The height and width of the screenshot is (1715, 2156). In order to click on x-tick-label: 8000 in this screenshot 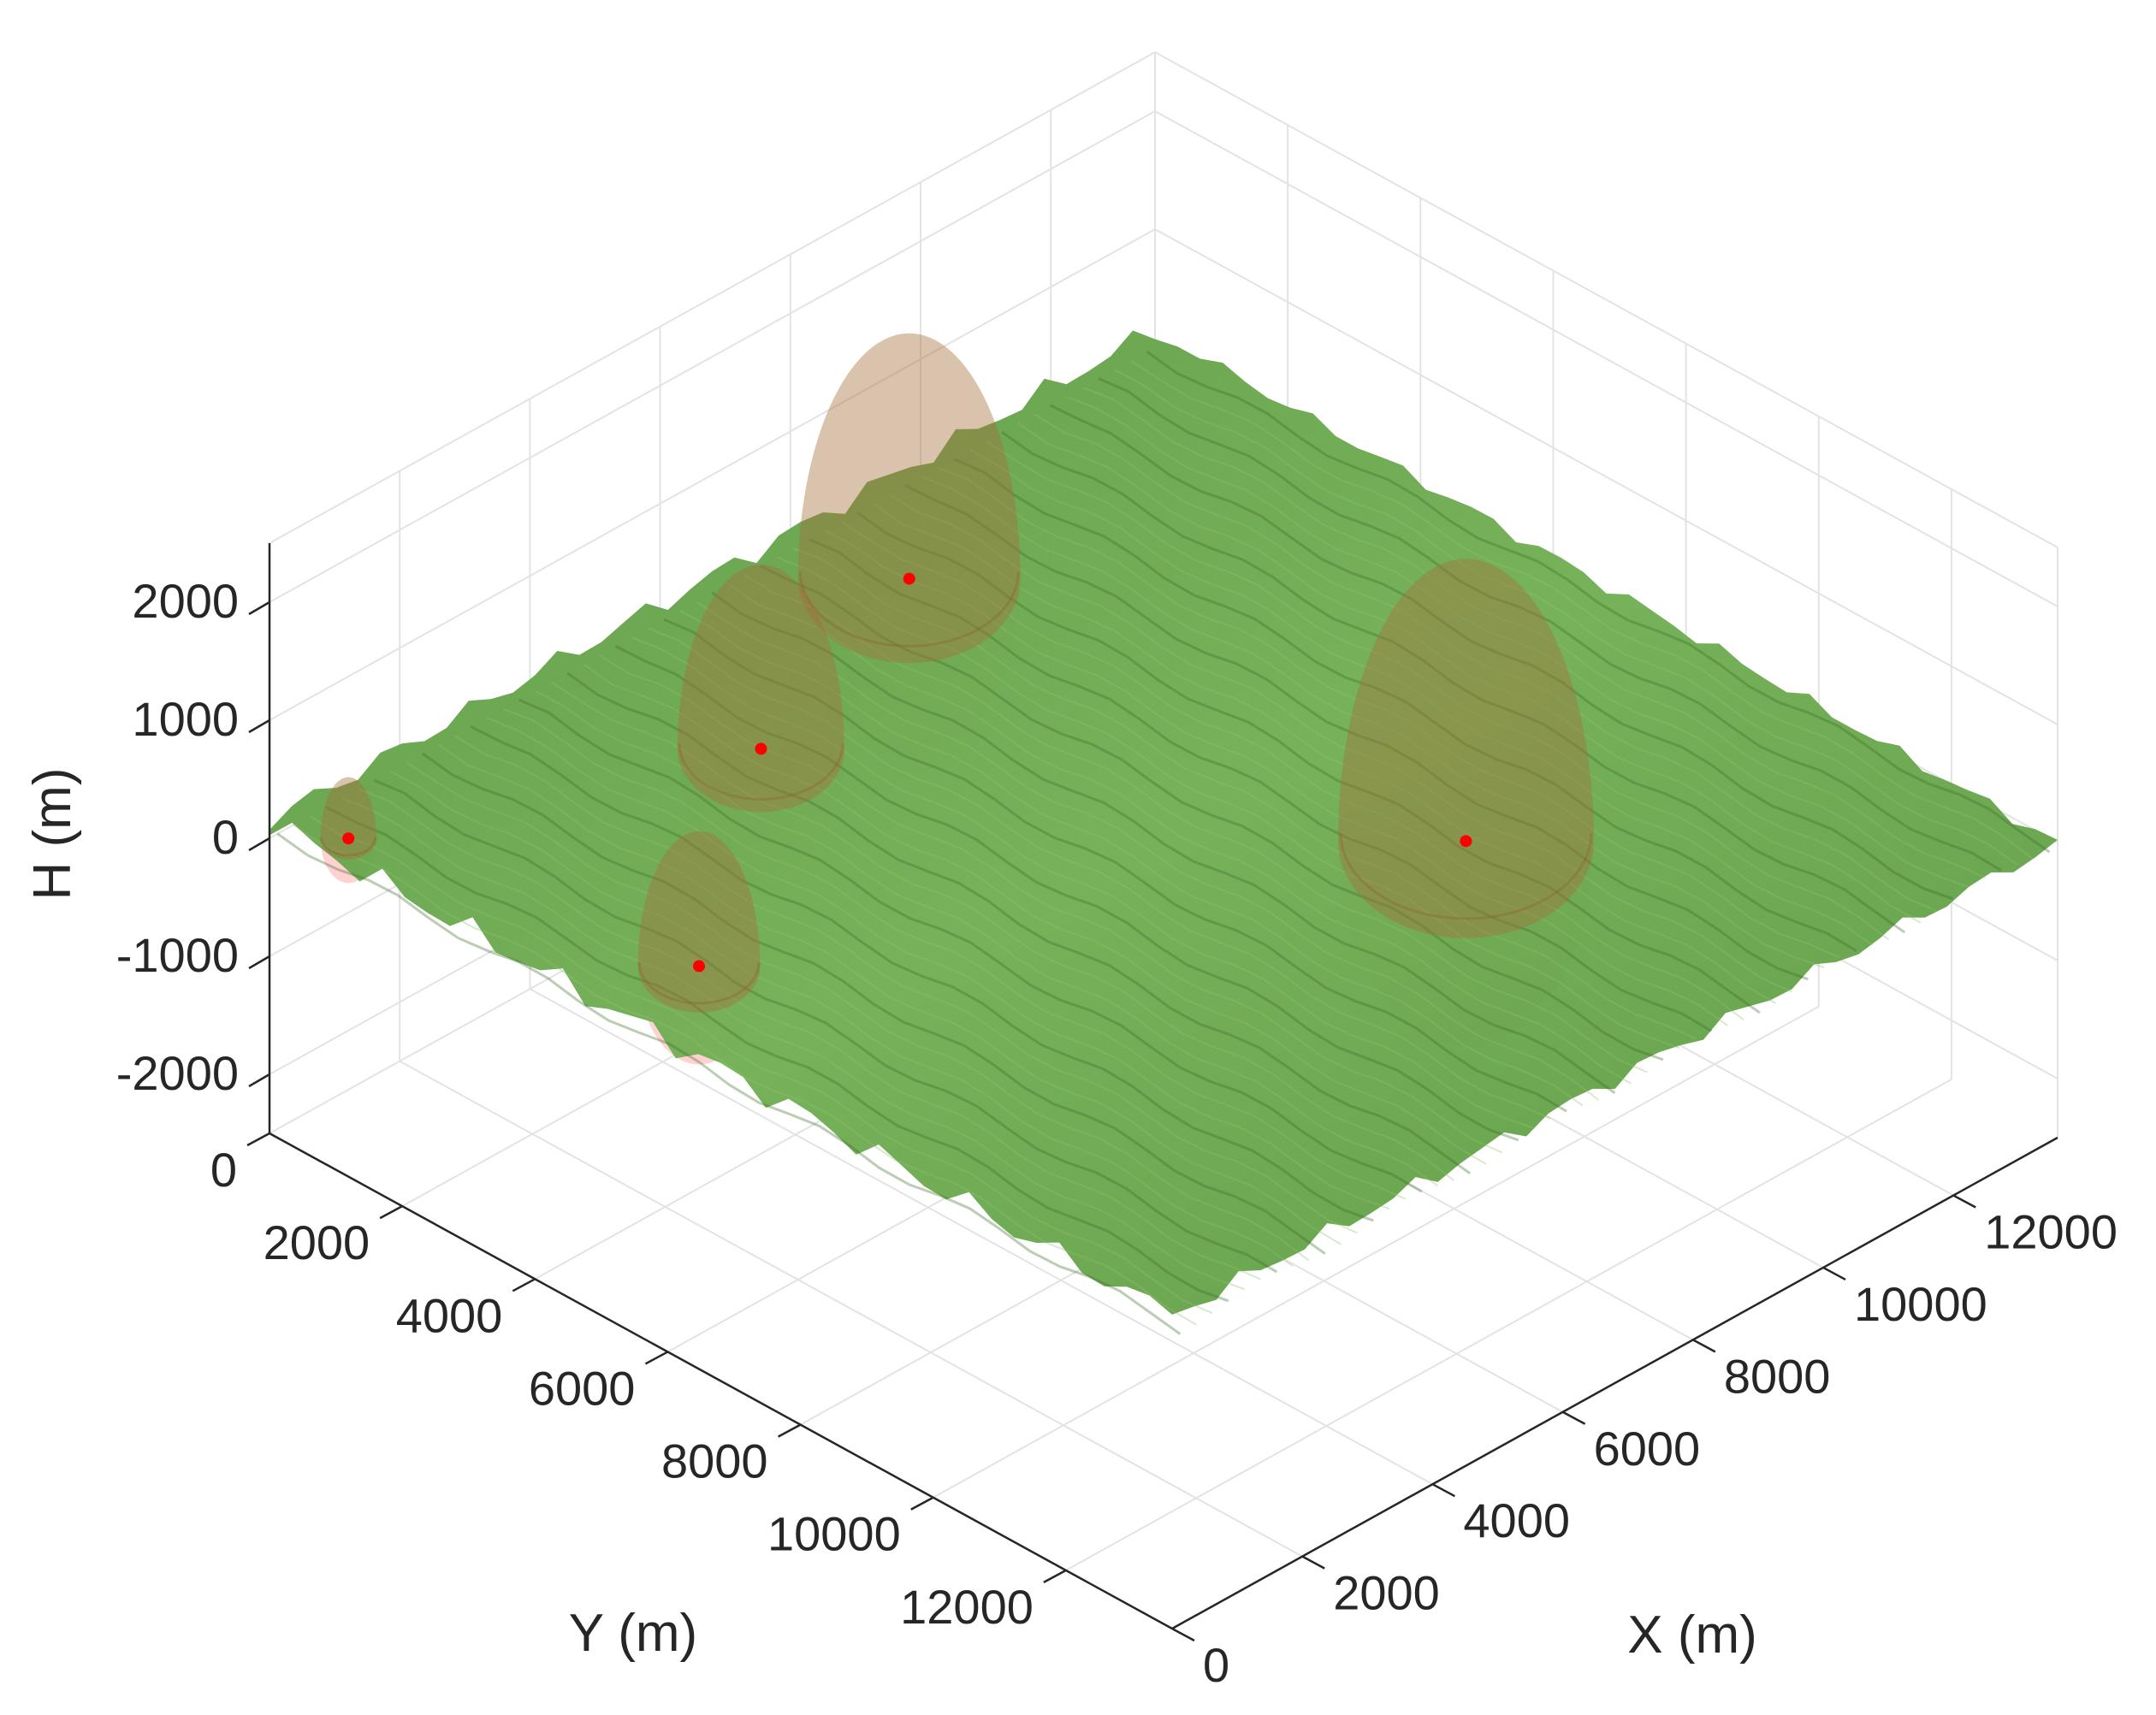, I will do `click(1777, 1376)`.